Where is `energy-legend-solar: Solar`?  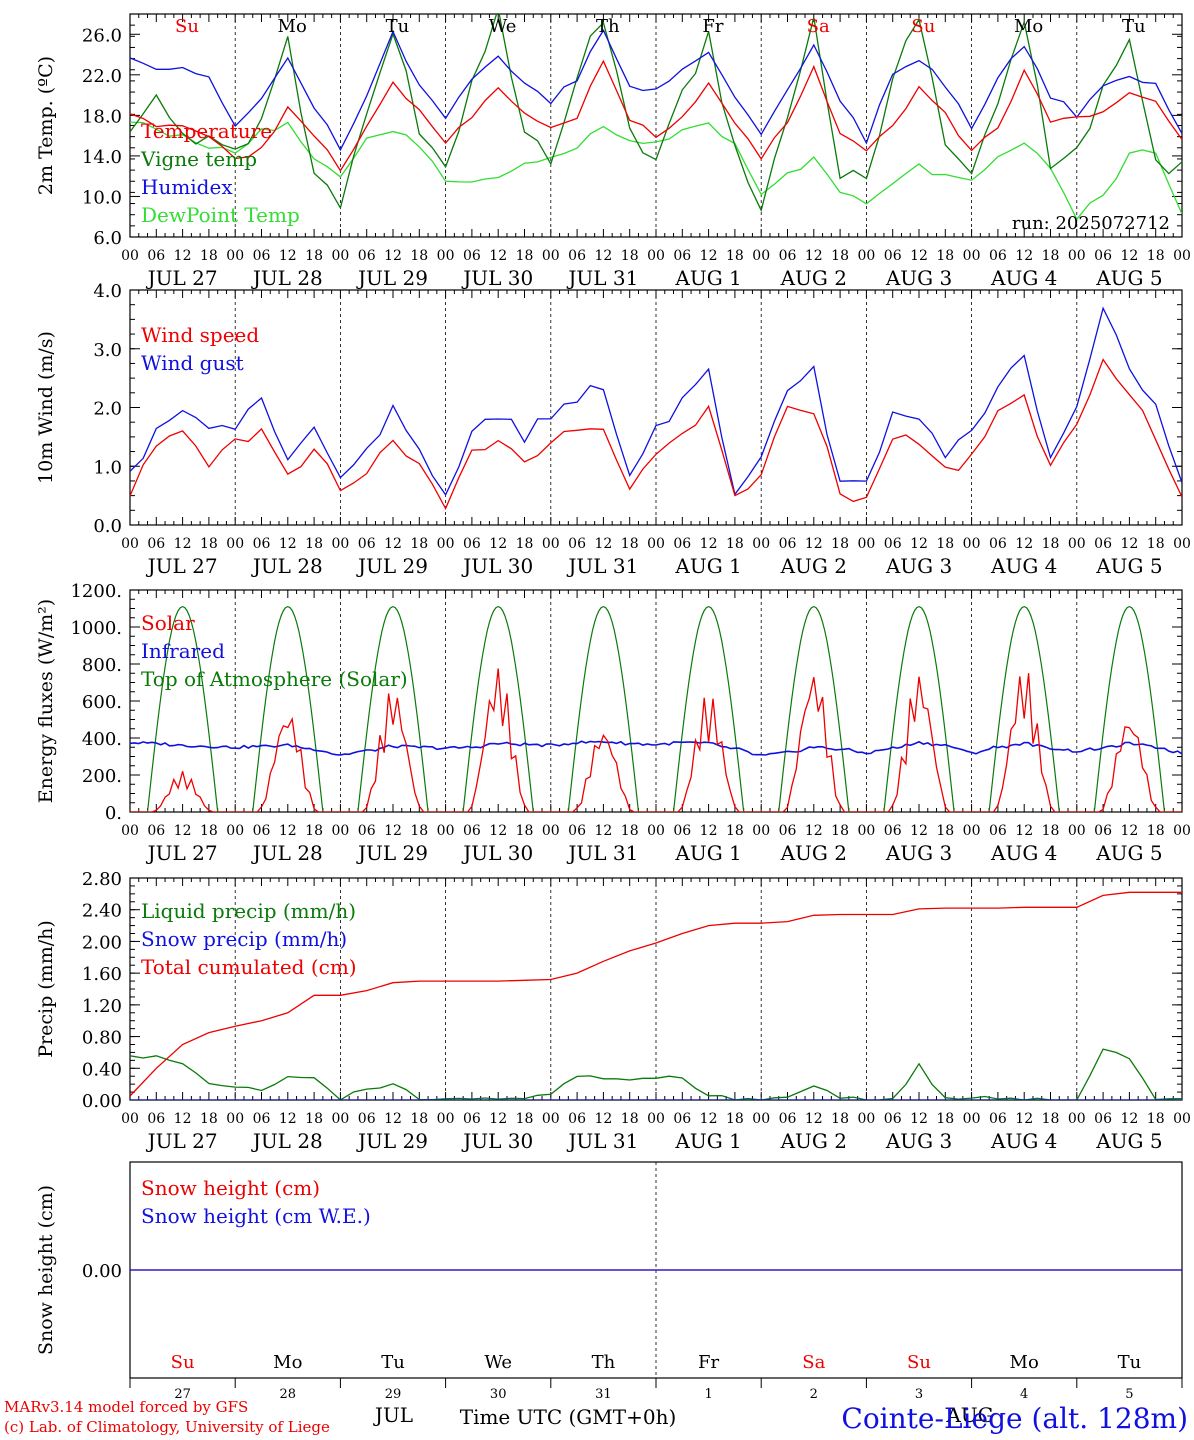 energy-legend-solar: Solar is located at coordinates (168, 623).